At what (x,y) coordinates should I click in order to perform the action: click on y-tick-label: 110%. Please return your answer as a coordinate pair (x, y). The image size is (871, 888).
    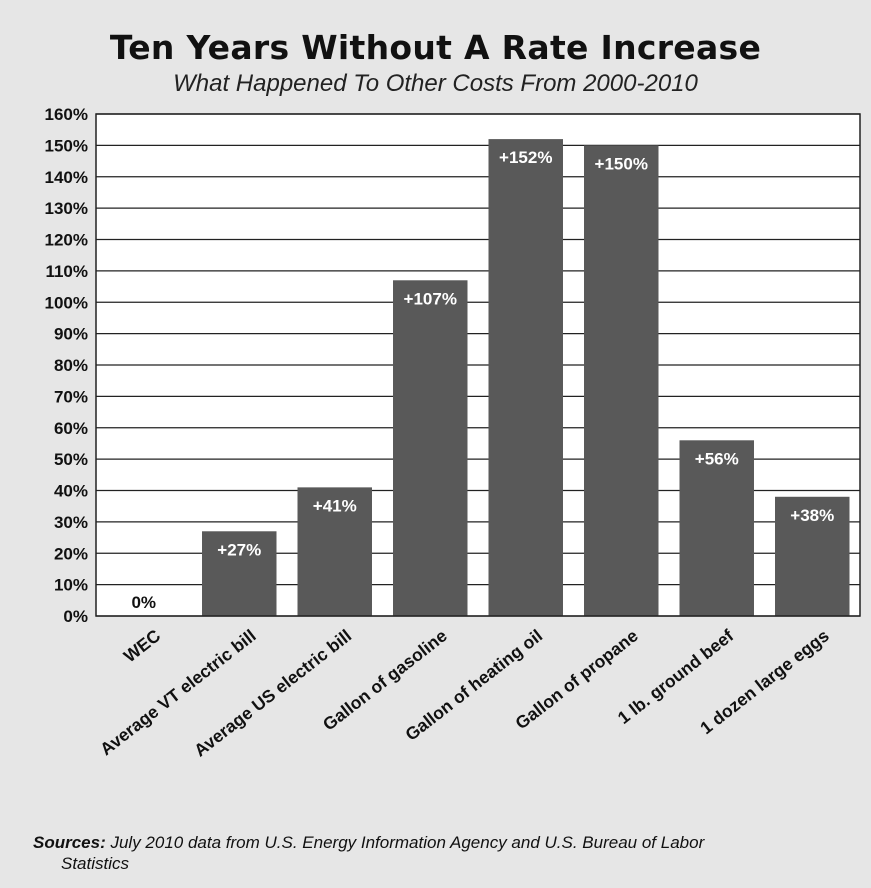
    Looking at the image, I should click on (66, 271).